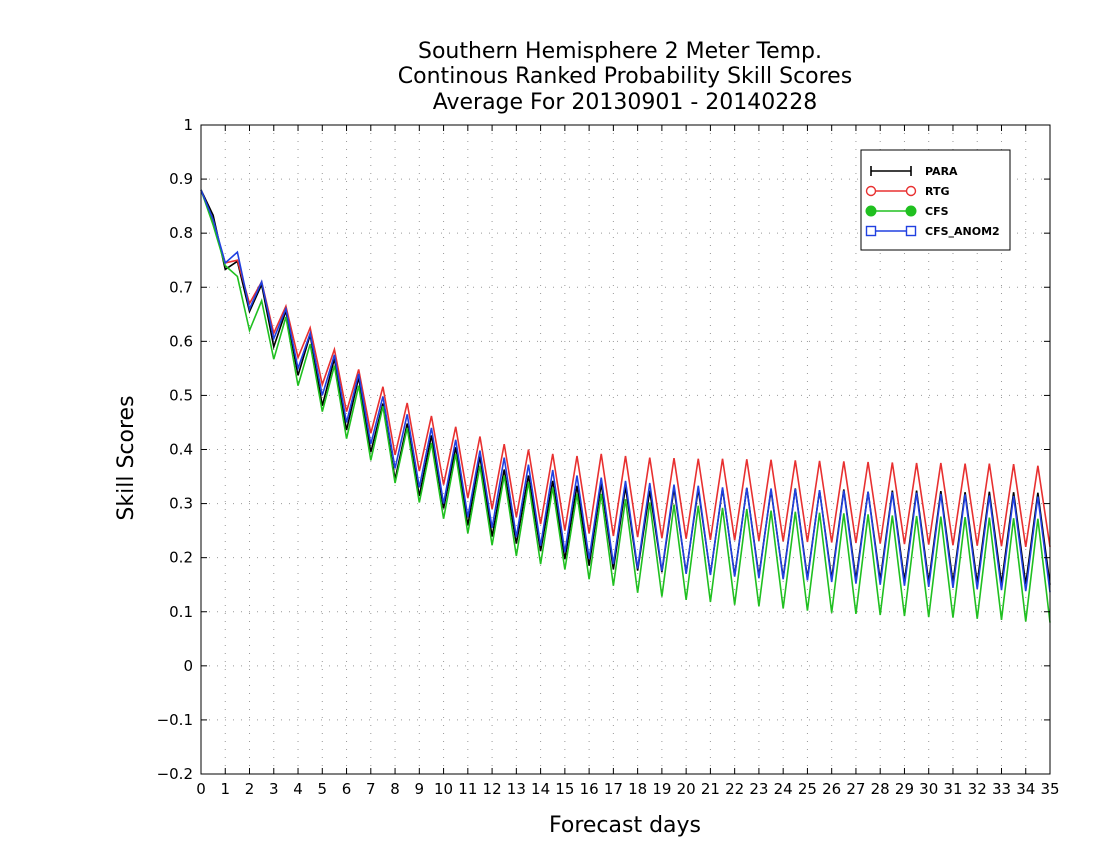 This screenshot has width=1100, height=850. Describe the element at coordinates (613, 789) in the screenshot. I see `x-tick-label: 17` at that location.